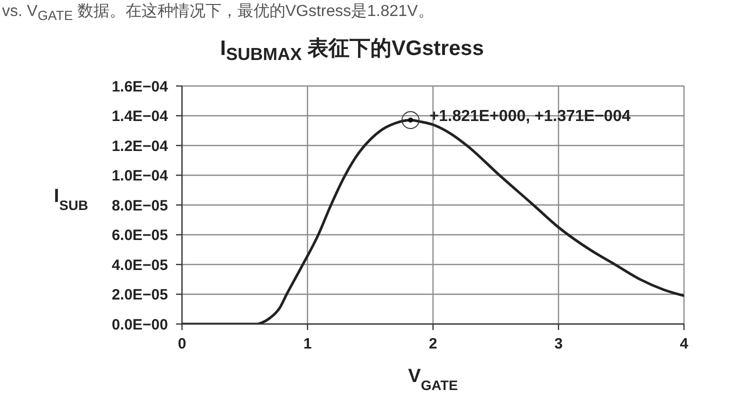  Describe the element at coordinates (140, 117) in the screenshot. I see `y-tick-label: 1.4E−04` at that location.